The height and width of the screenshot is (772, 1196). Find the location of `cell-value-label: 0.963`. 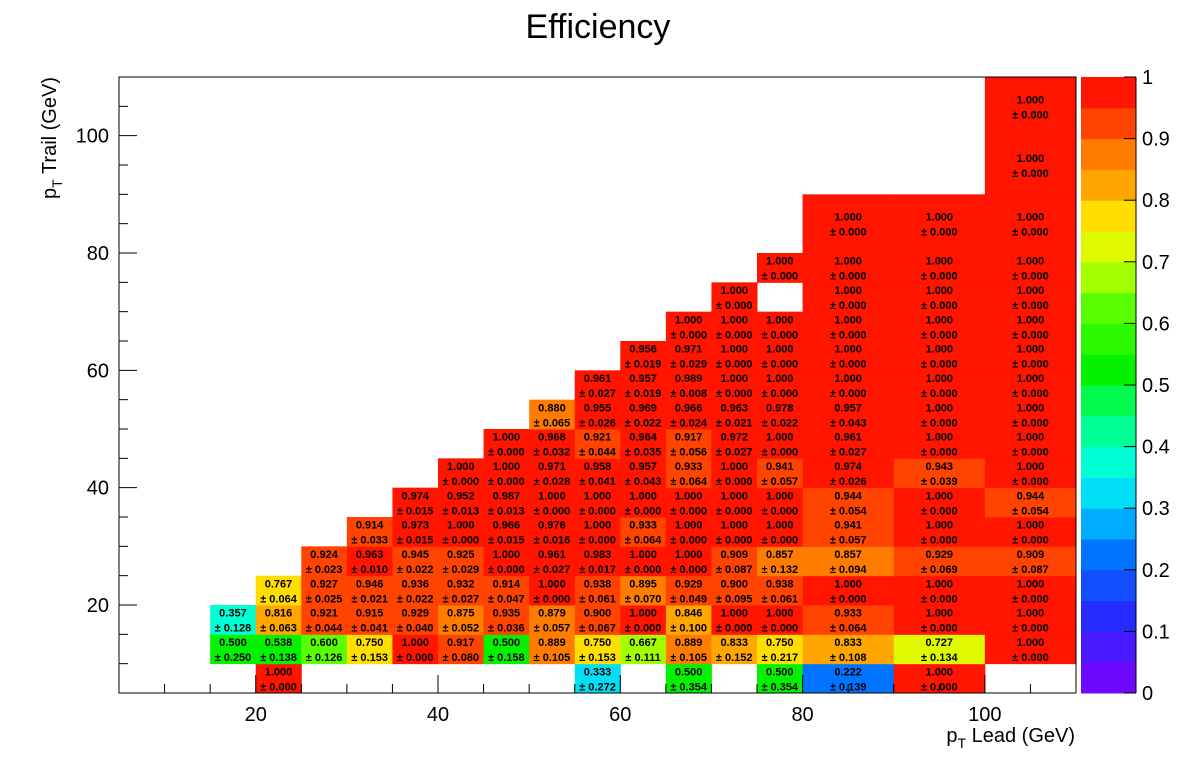

cell-value-label: 0.963 is located at coordinates (734, 408).